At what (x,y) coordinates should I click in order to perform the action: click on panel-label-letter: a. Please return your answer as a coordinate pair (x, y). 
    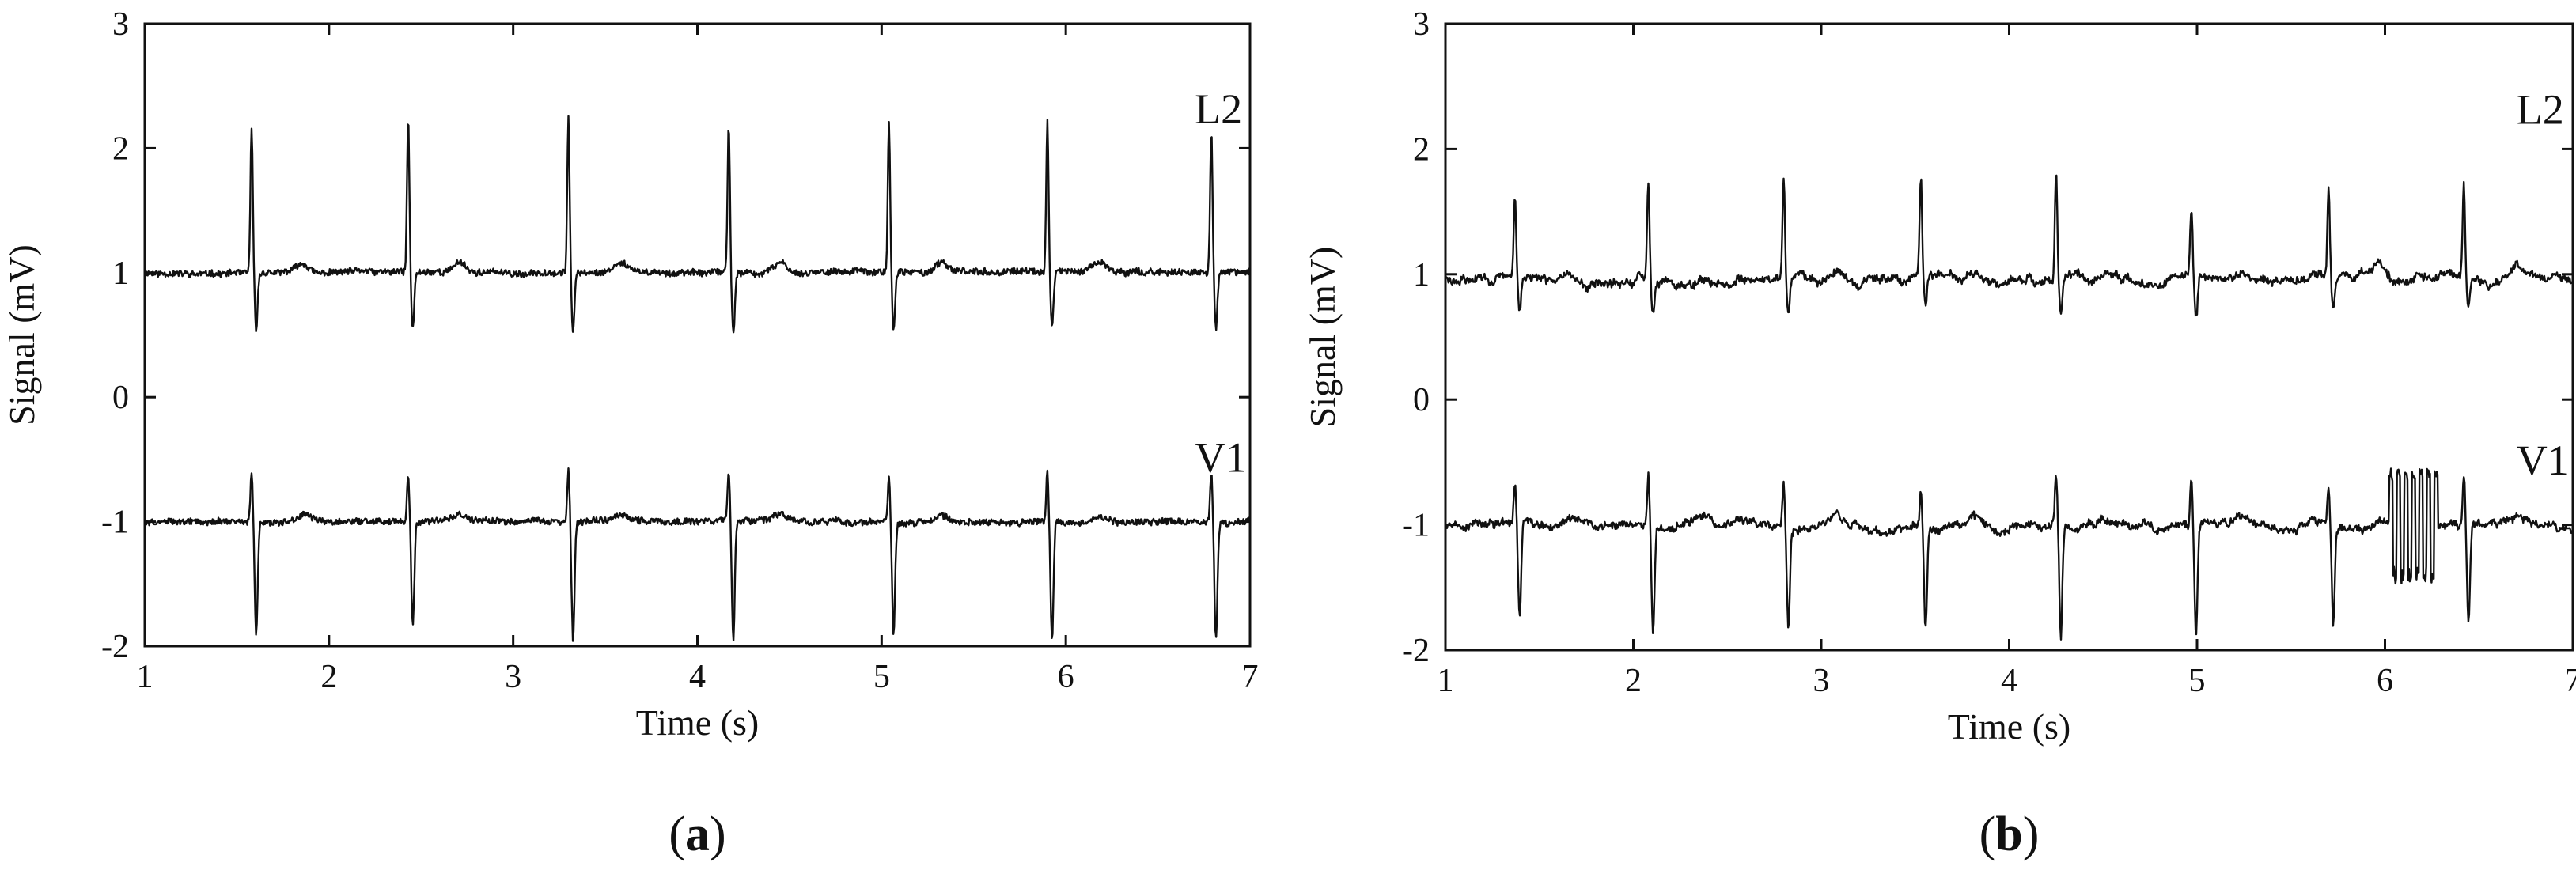
    Looking at the image, I should click on (697, 834).